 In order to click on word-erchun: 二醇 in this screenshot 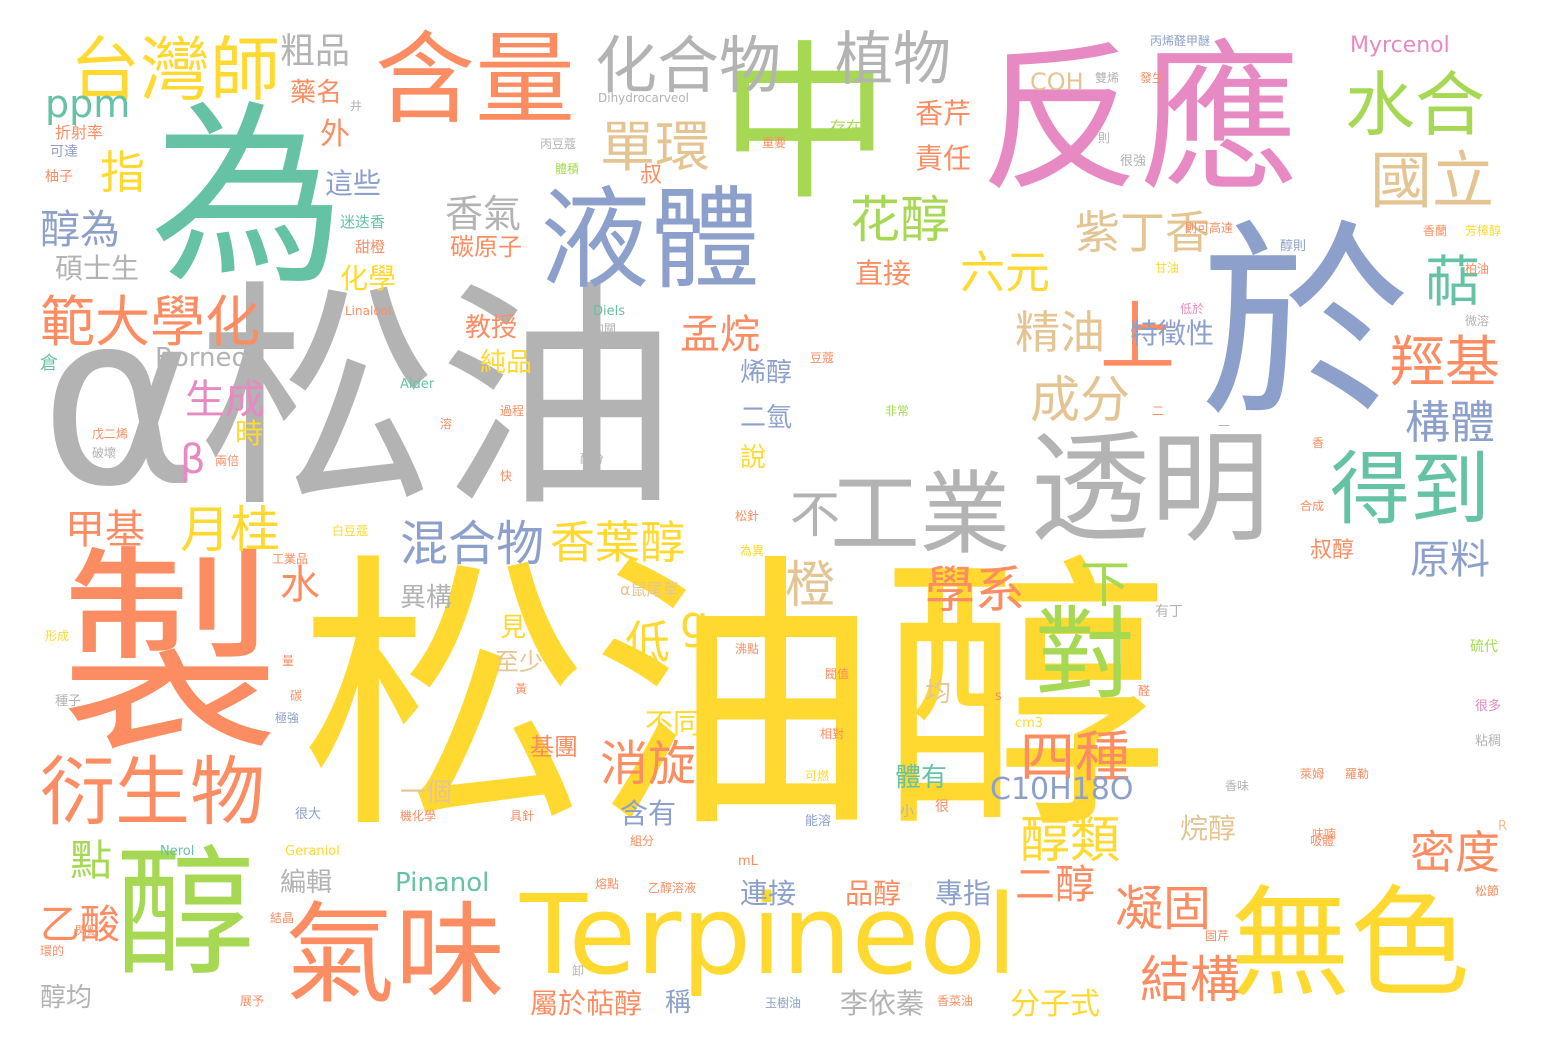, I will do `click(1055, 885)`.